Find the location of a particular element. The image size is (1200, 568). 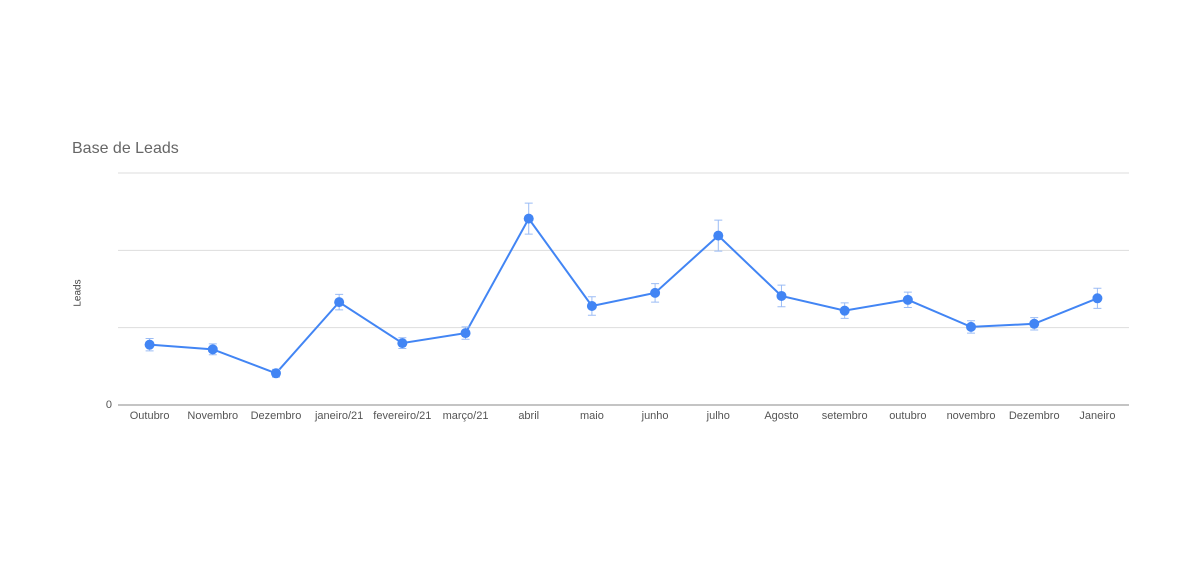

x-tick-label: março/21 is located at coordinates (466, 416).